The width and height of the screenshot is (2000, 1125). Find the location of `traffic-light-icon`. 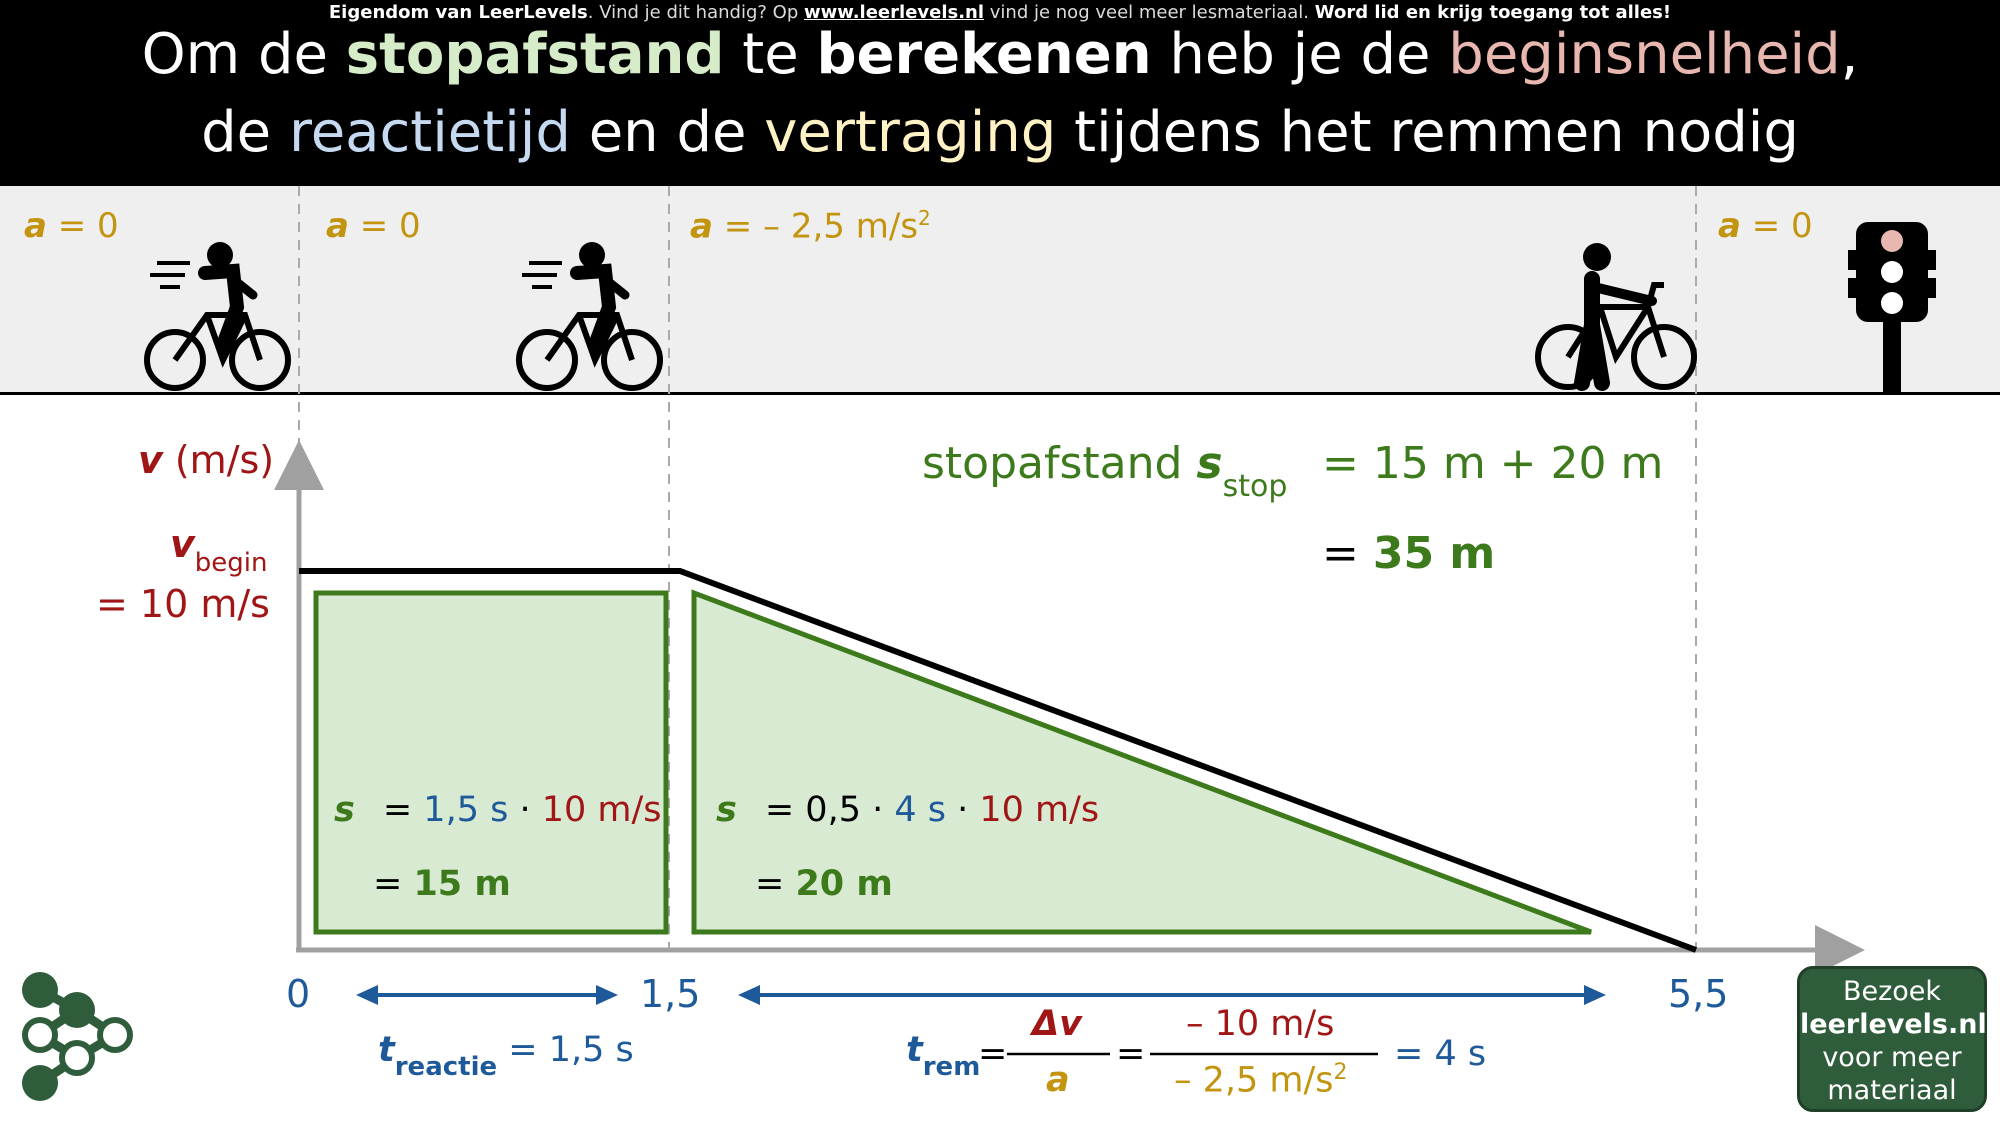

traffic-light-icon is located at coordinates (1892, 307).